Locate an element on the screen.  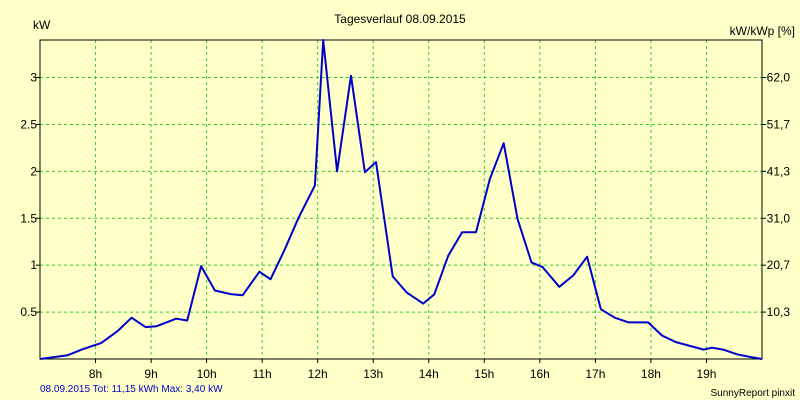
y-right-tick-labels: 10,3 20,7 31,0 41,3 51,7 62,0 is located at coordinates (776, 195).